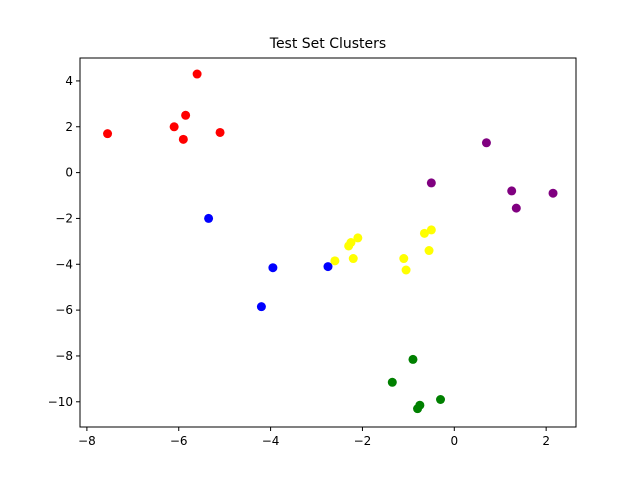 Image resolution: width=640 pixels, height=480 pixels. What do you see at coordinates (327, 44) in the screenshot?
I see `chart-title: Test Set Clusters` at bounding box center [327, 44].